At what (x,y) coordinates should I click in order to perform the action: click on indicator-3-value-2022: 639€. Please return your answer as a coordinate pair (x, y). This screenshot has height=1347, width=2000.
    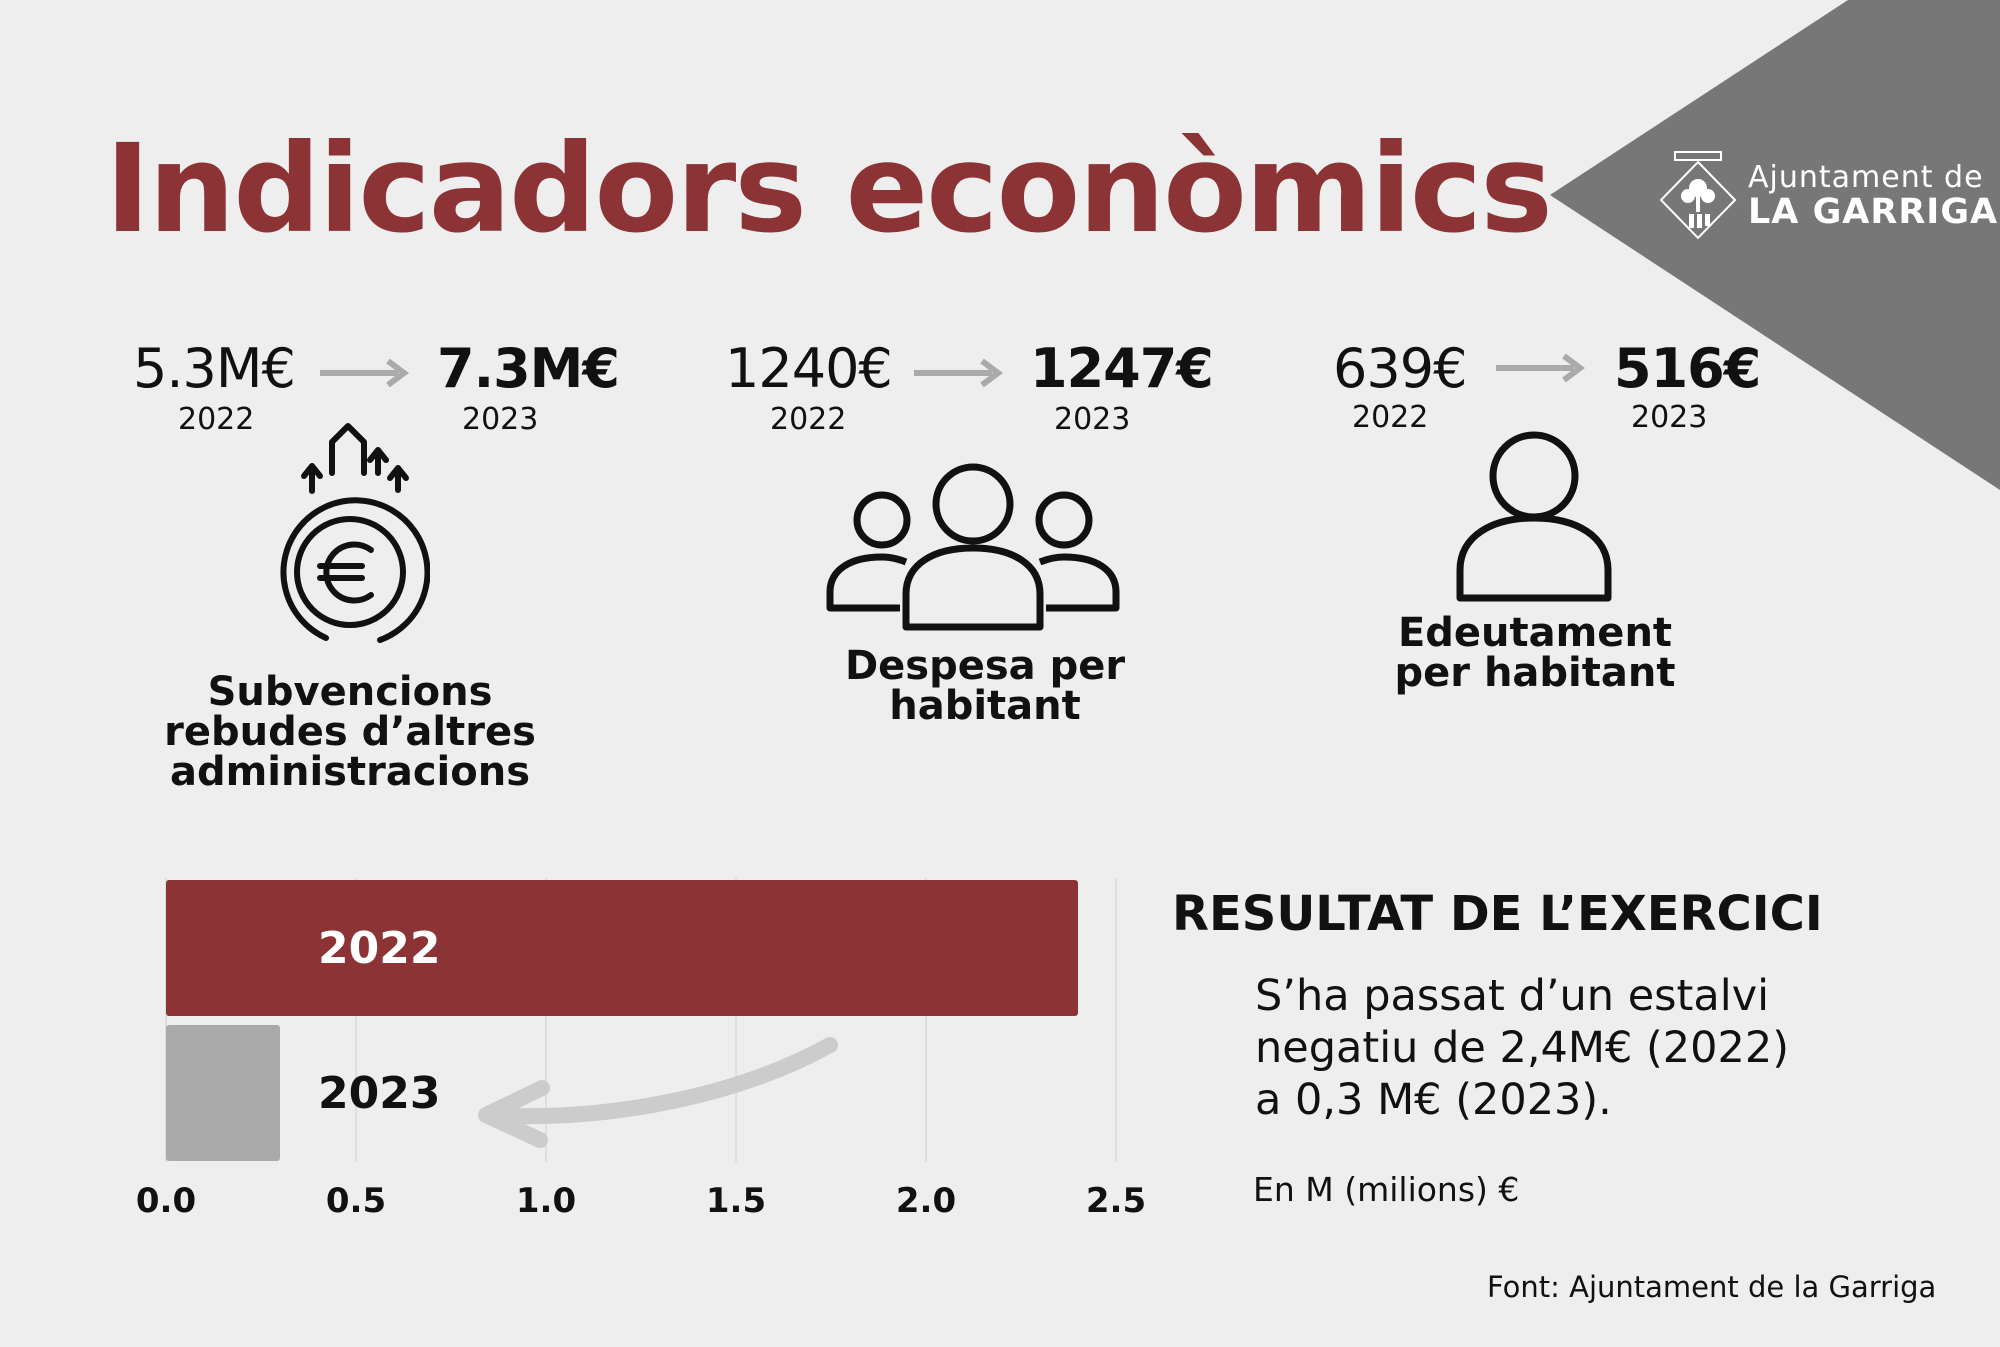
    Looking at the image, I should click on (1400, 368).